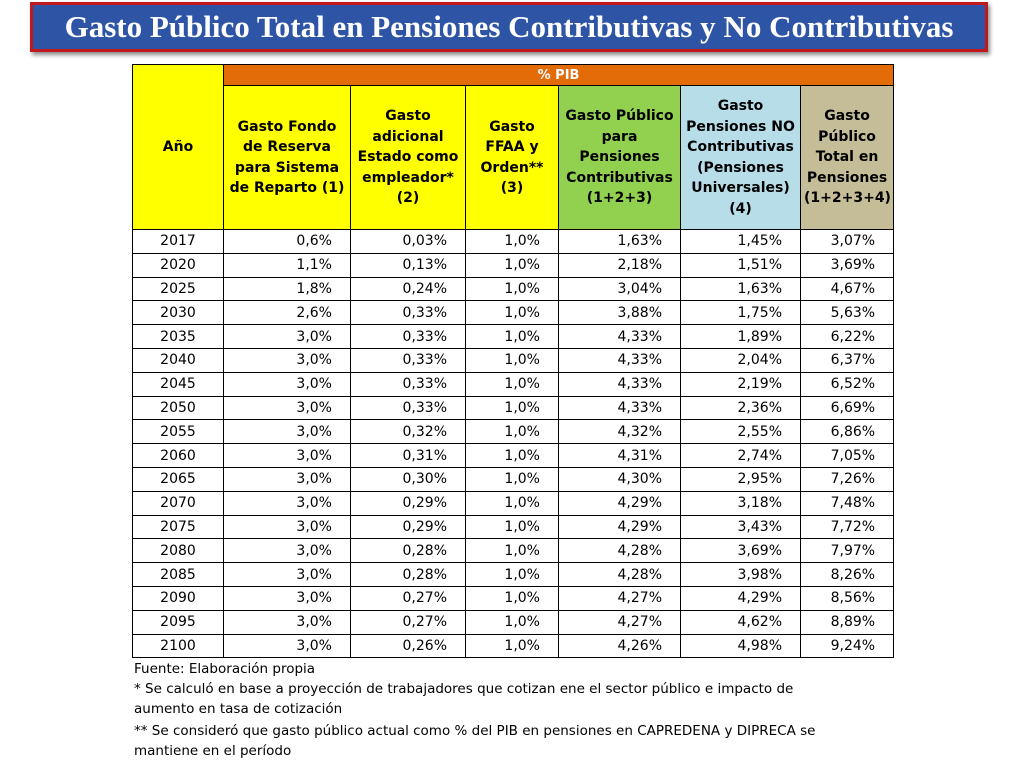  What do you see at coordinates (740, 167) in the screenshot?
I see `column-header-line: (Pensiones` at bounding box center [740, 167].